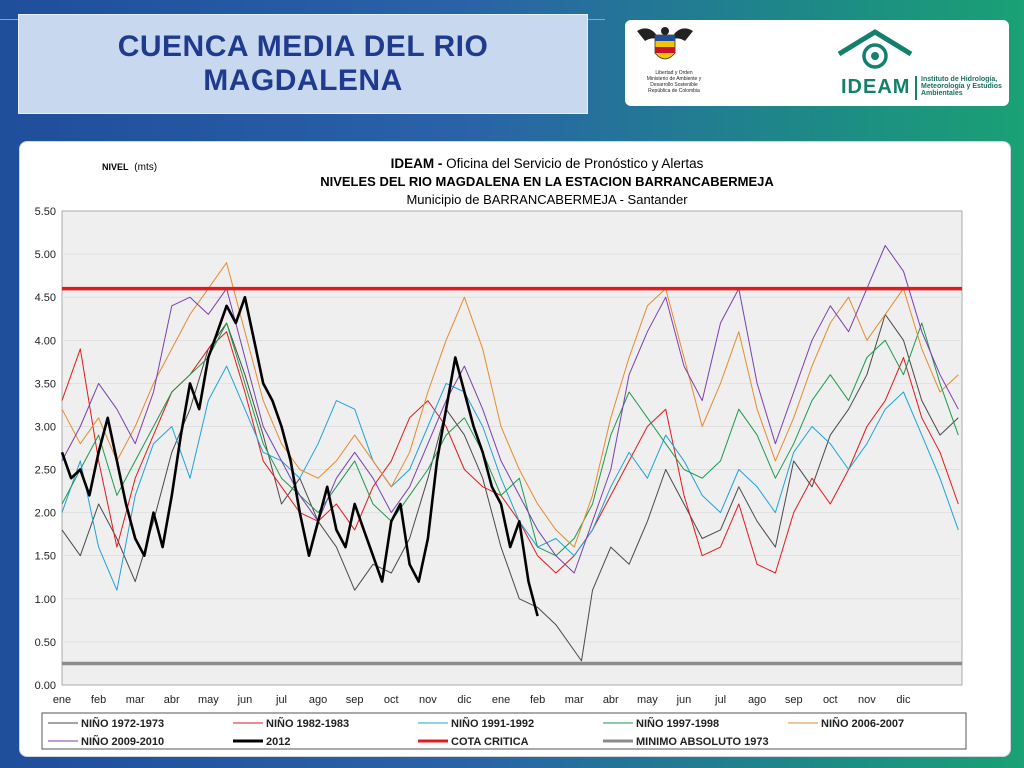 The height and width of the screenshot is (768, 1024). What do you see at coordinates (45, 255) in the screenshot?
I see `y-tick-label: 5.00` at bounding box center [45, 255].